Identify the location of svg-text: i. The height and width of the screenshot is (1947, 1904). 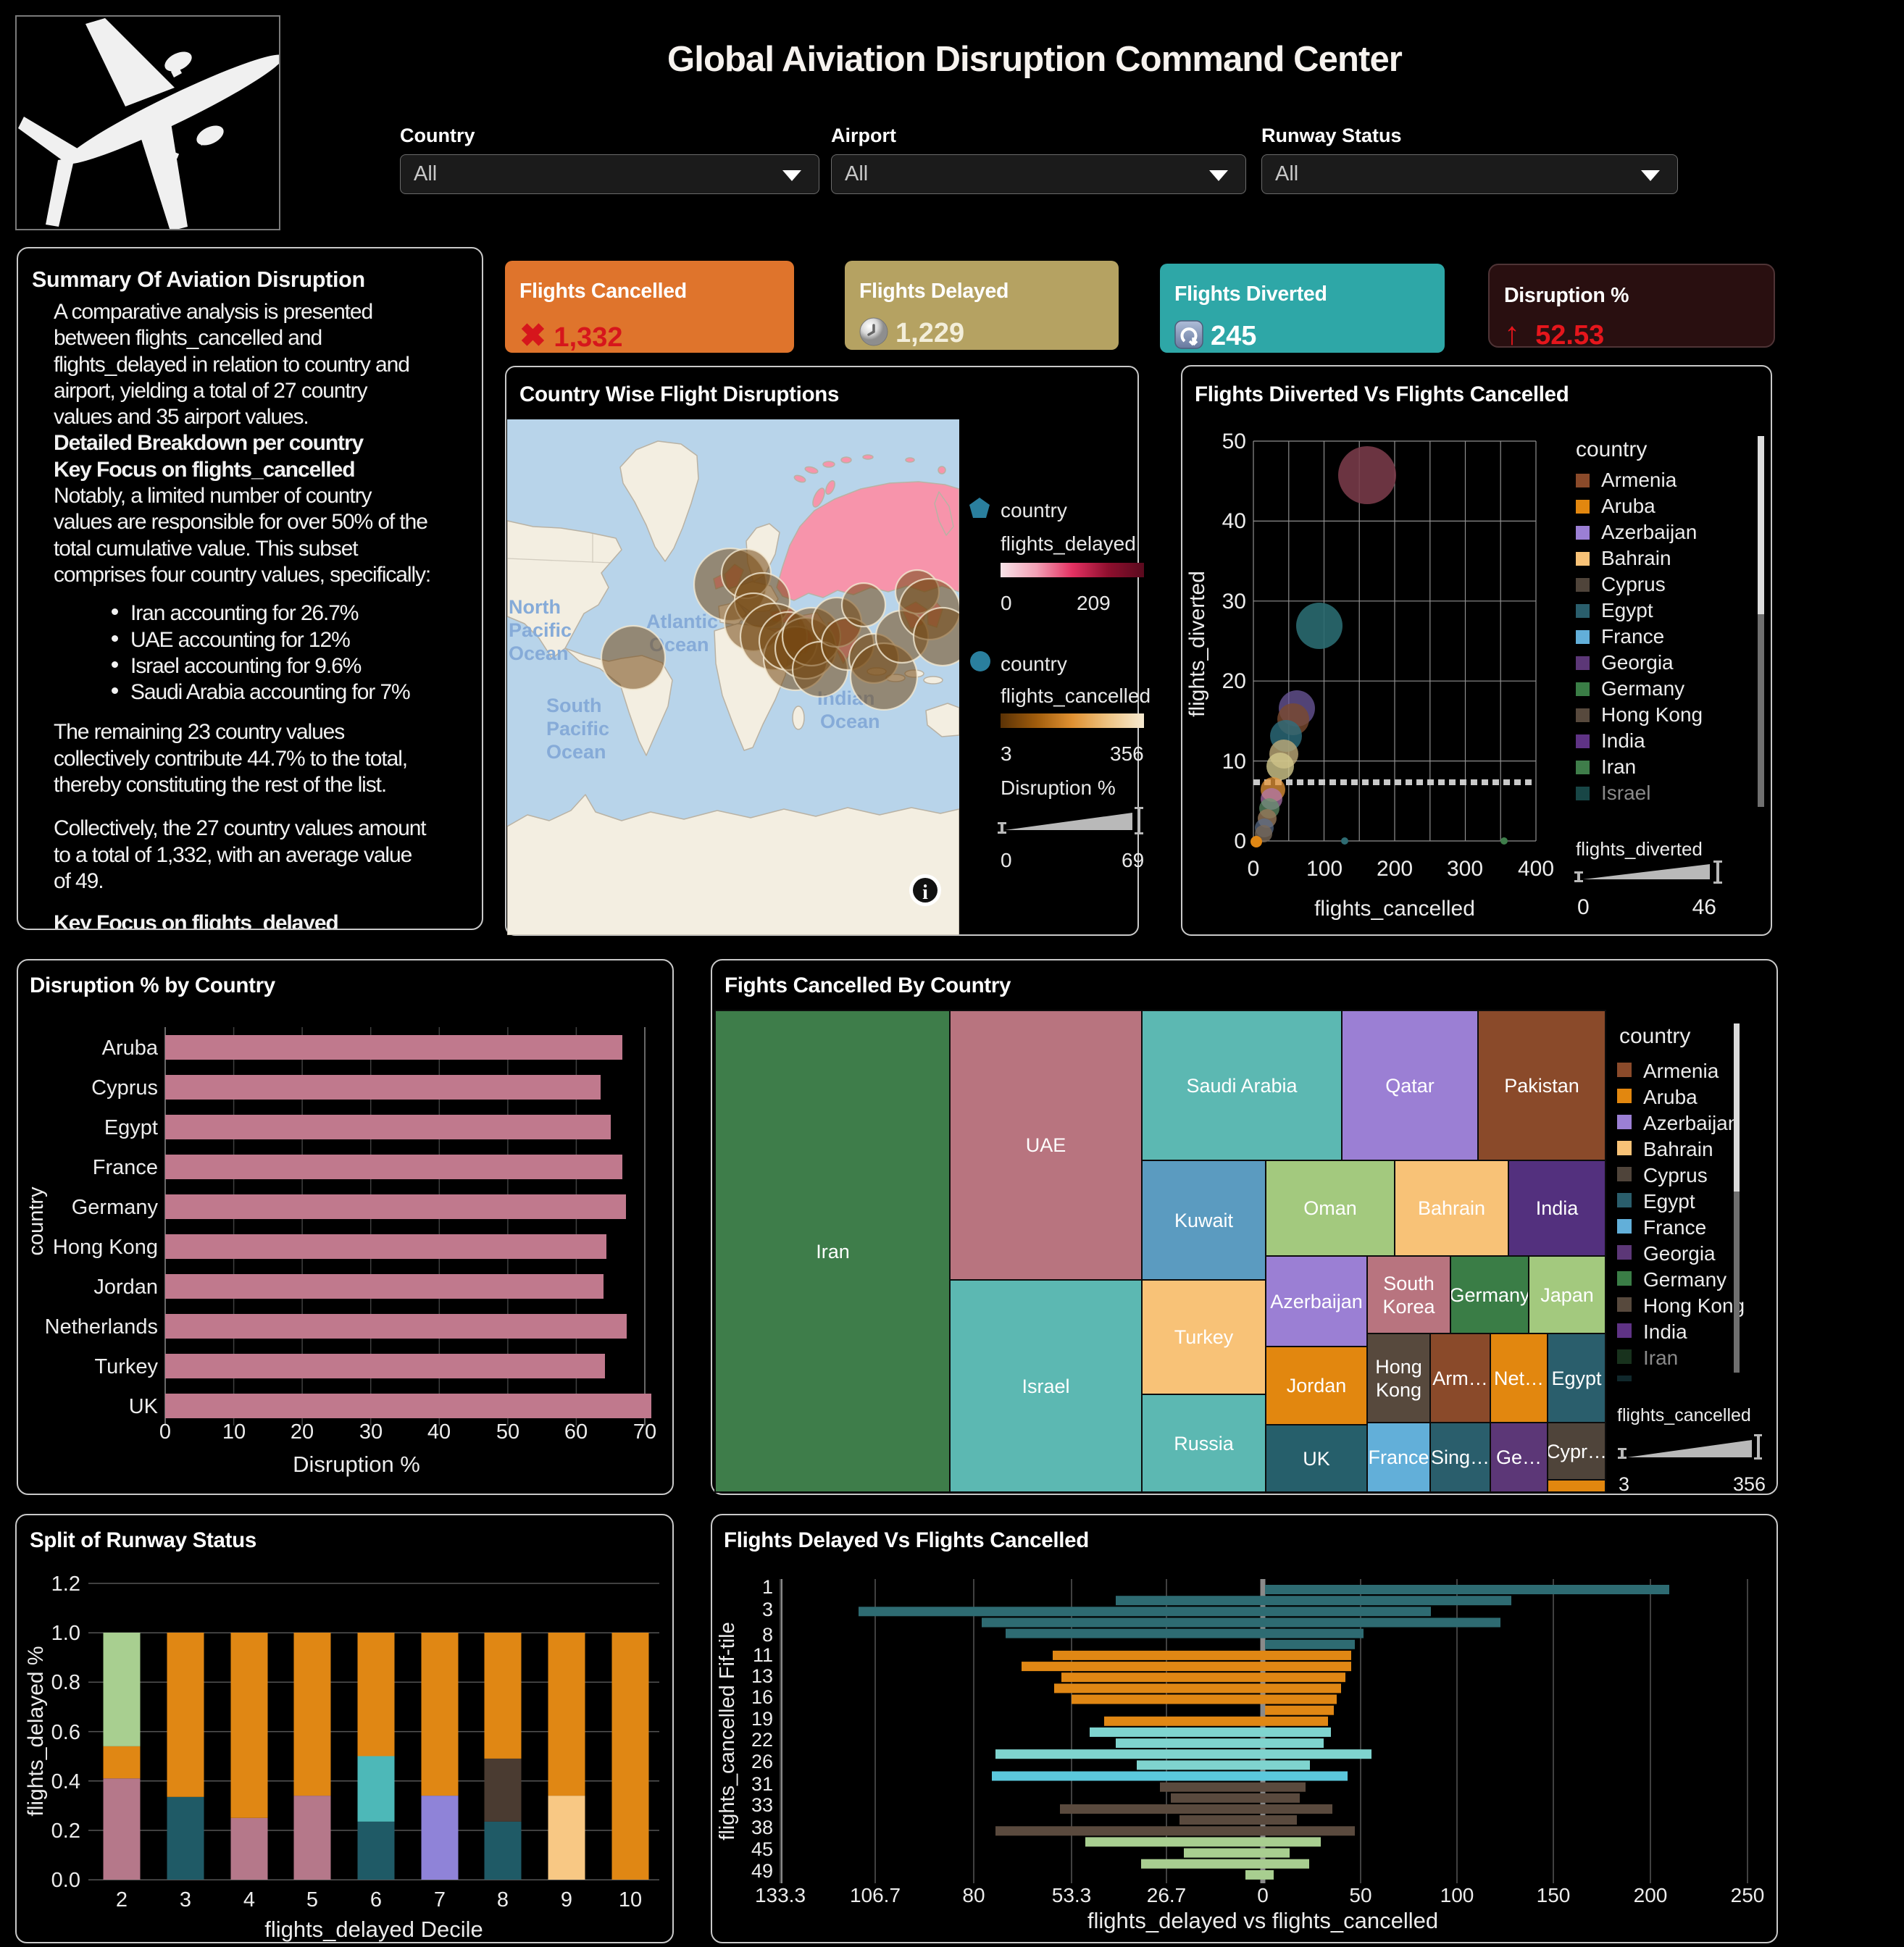
(925, 893).